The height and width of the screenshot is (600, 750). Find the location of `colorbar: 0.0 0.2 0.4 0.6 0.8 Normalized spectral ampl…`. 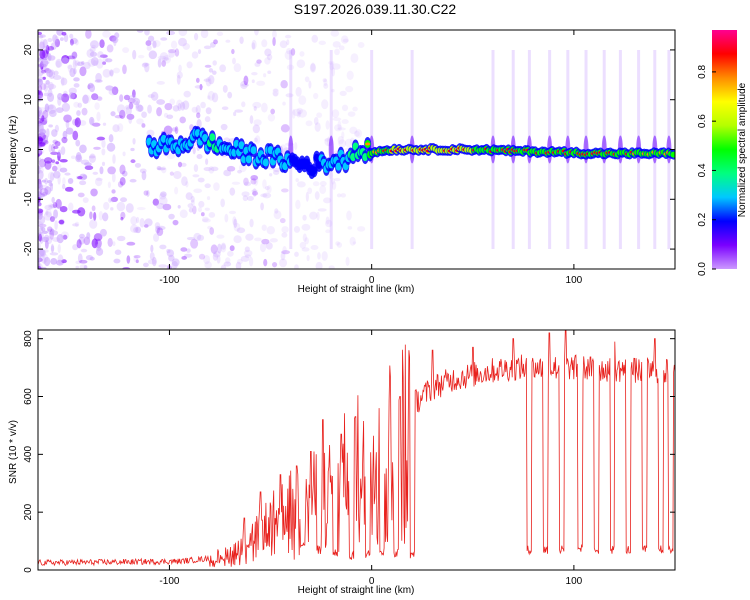

colorbar: 0.0 0.2 0.4 0.6 0.8 Normalized spectral ampl… is located at coordinates (722, 153).